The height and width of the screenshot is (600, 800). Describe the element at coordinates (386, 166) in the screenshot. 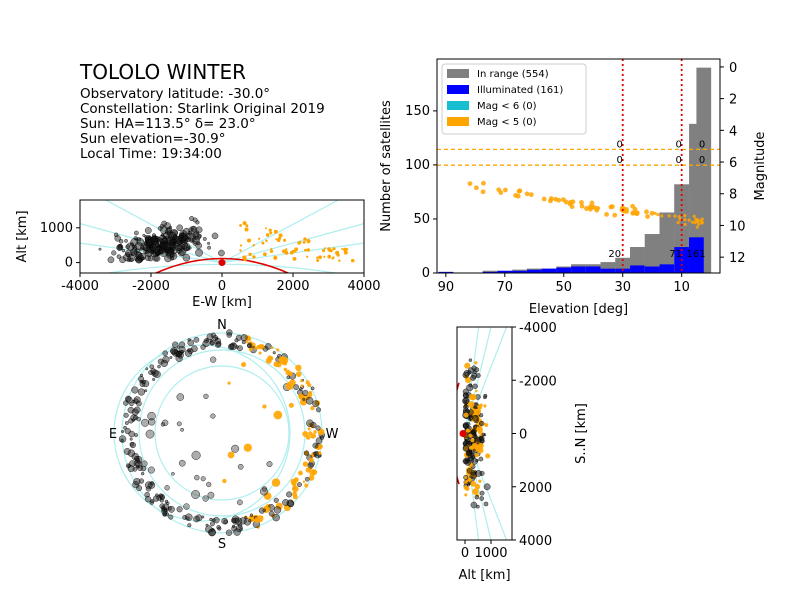

I see `y-axis-label: Number of satellites` at that location.